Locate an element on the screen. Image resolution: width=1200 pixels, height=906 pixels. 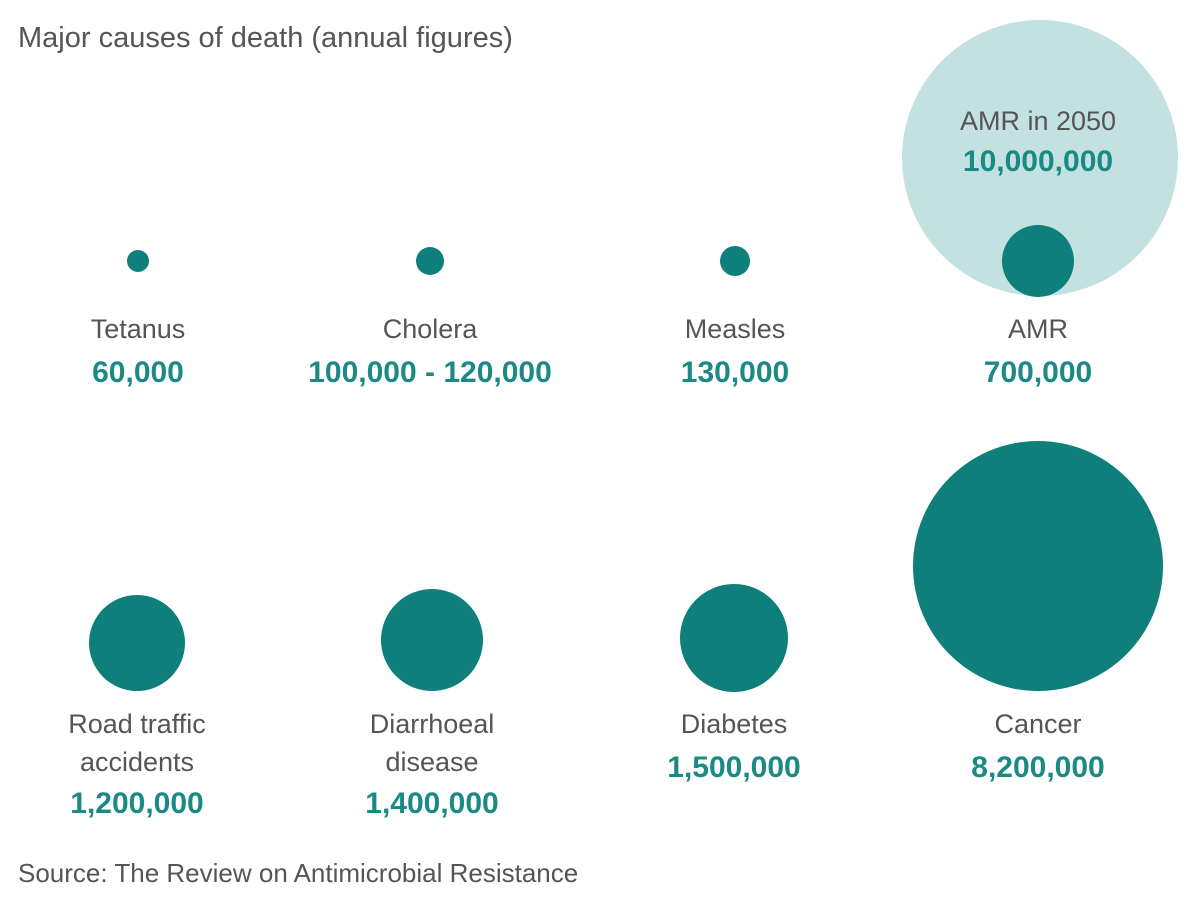
bubble-label: Cancer is located at coordinates (1037, 724).